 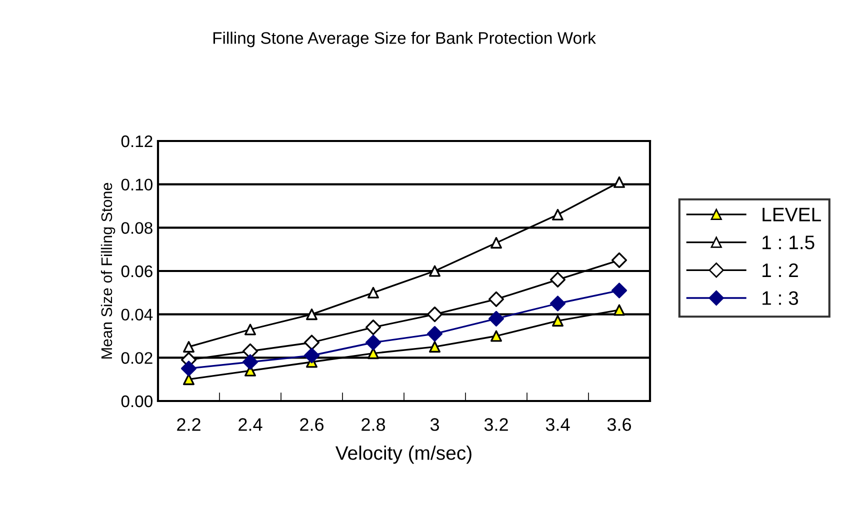 What do you see at coordinates (374, 424) in the screenshot?
I see `x-tick-label: 2.8` at bounding box center [374, 424].